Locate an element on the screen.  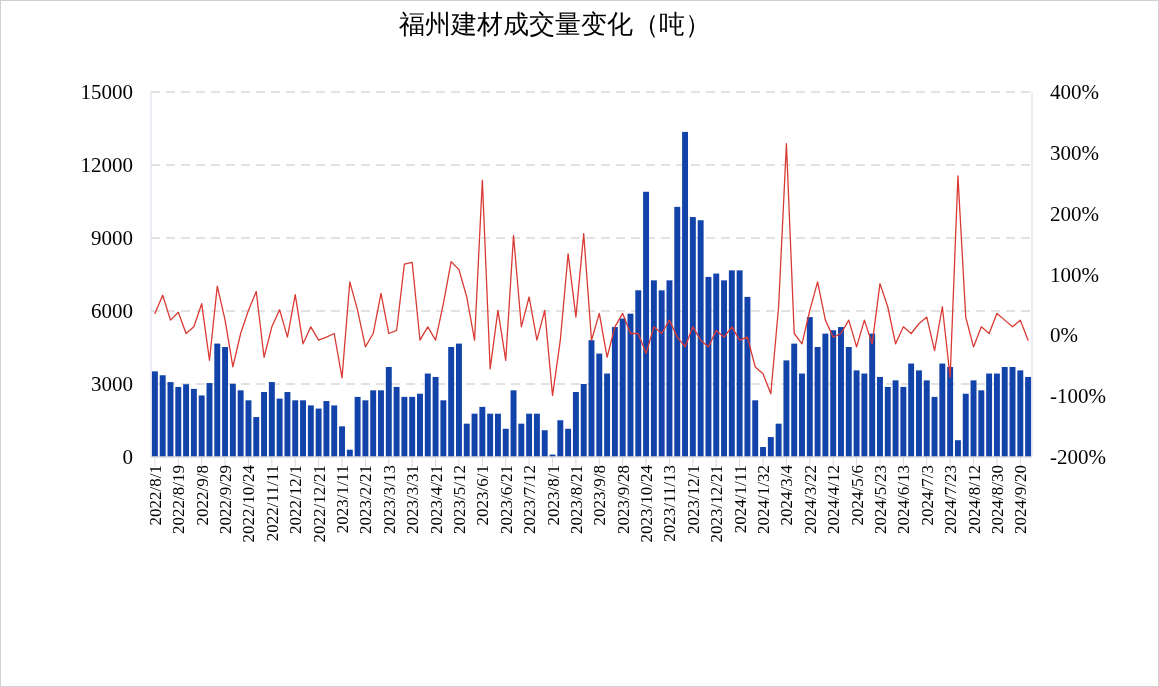
x-tick-label: 2023/10/24 is located at coordinates (647, 503).